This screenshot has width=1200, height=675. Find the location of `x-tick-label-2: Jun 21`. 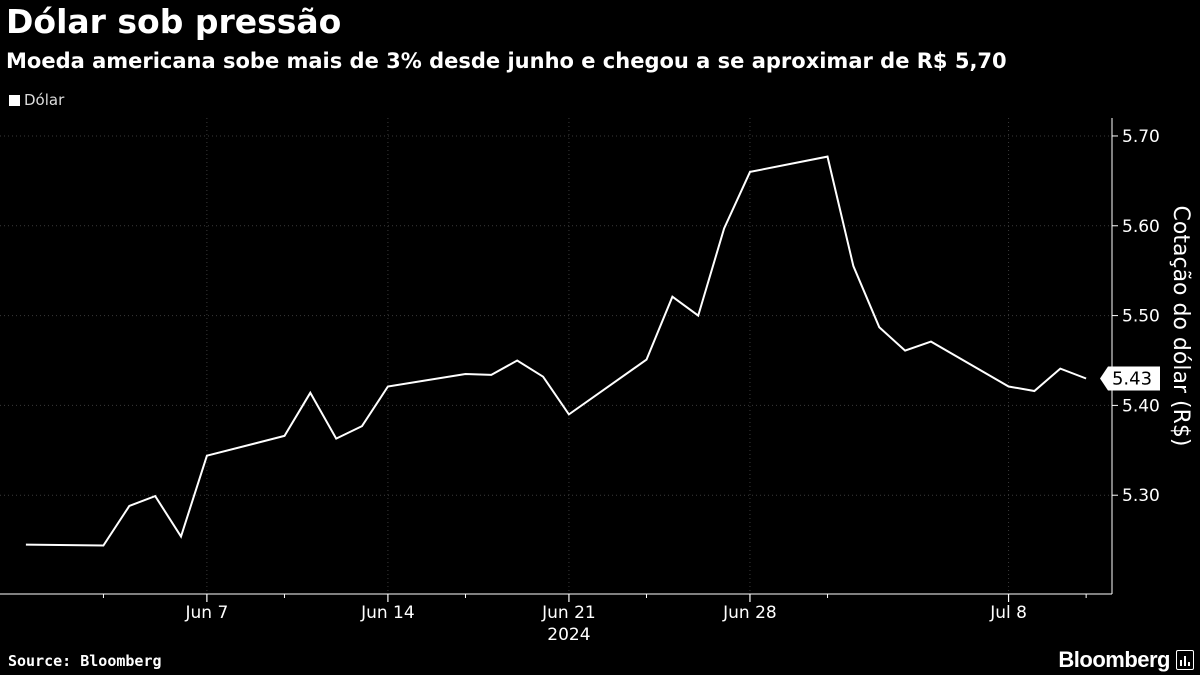

x-tick-label-2: Jun 21 is located at coordinates (568, 613).